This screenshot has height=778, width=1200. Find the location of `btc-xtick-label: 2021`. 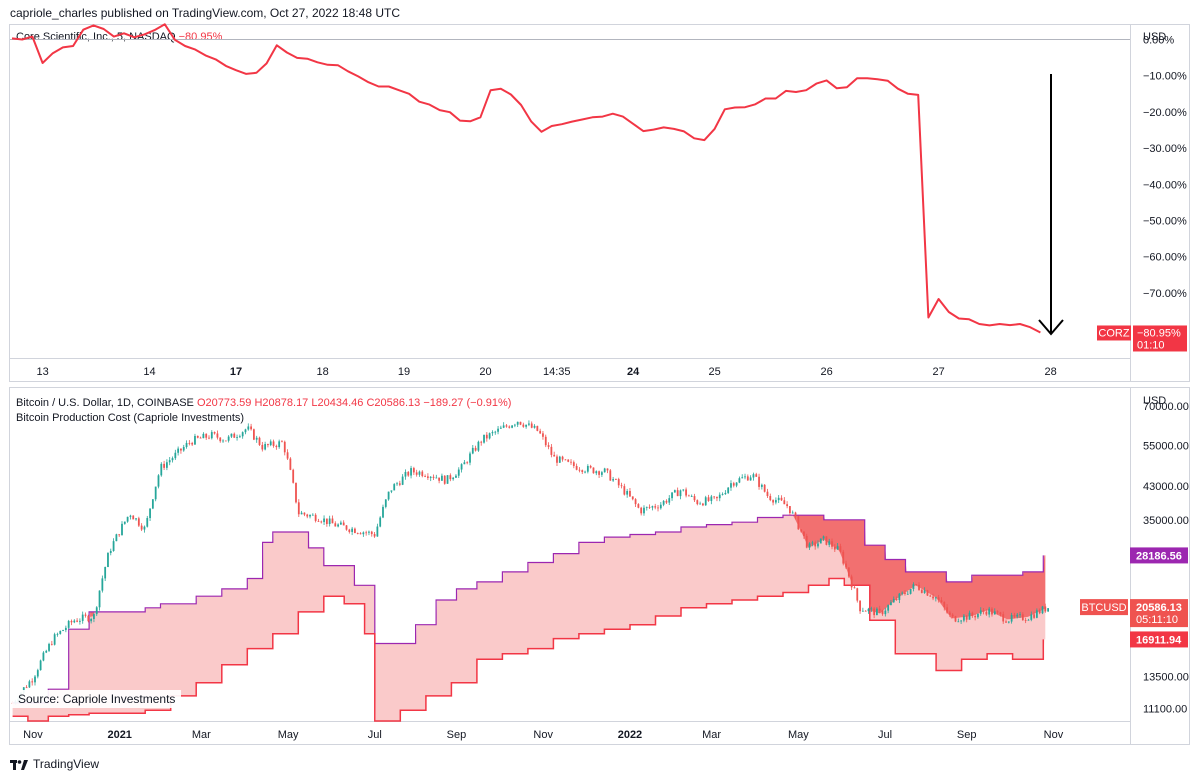

btc-xtick-label: 2021 is located at coordinates (119, 735).